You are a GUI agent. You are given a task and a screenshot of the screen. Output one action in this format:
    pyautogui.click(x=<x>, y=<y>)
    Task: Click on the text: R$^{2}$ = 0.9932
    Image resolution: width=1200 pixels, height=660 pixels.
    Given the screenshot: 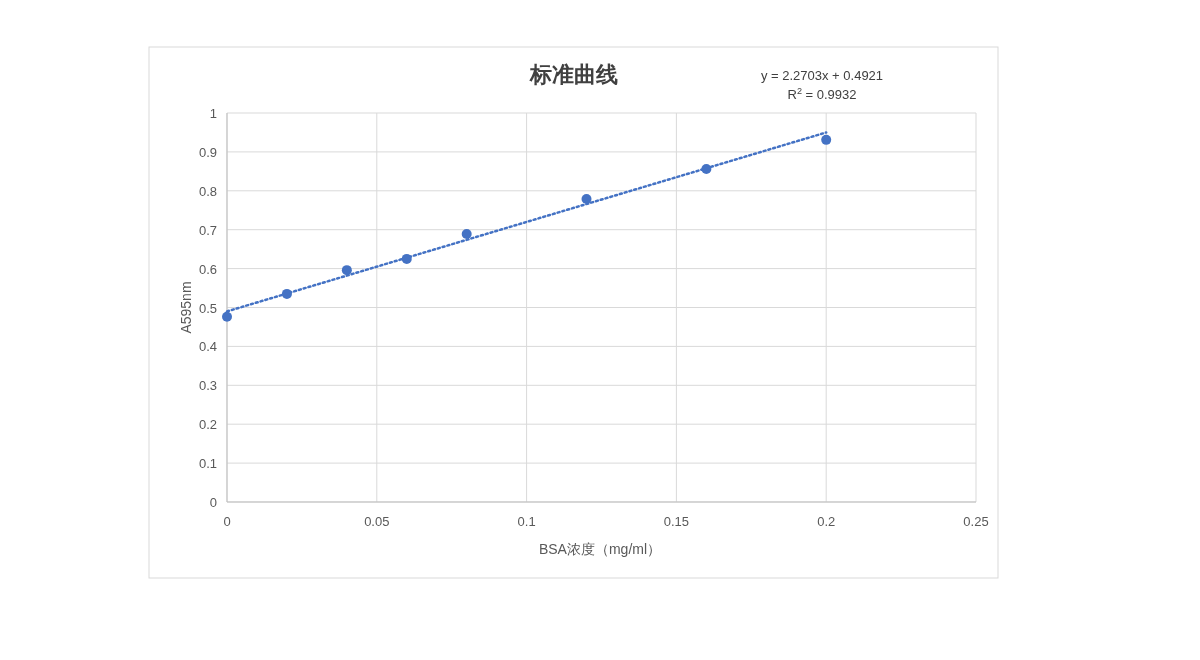 What is the action you would take?
    pyautogui.click(x=822, y=94)
    